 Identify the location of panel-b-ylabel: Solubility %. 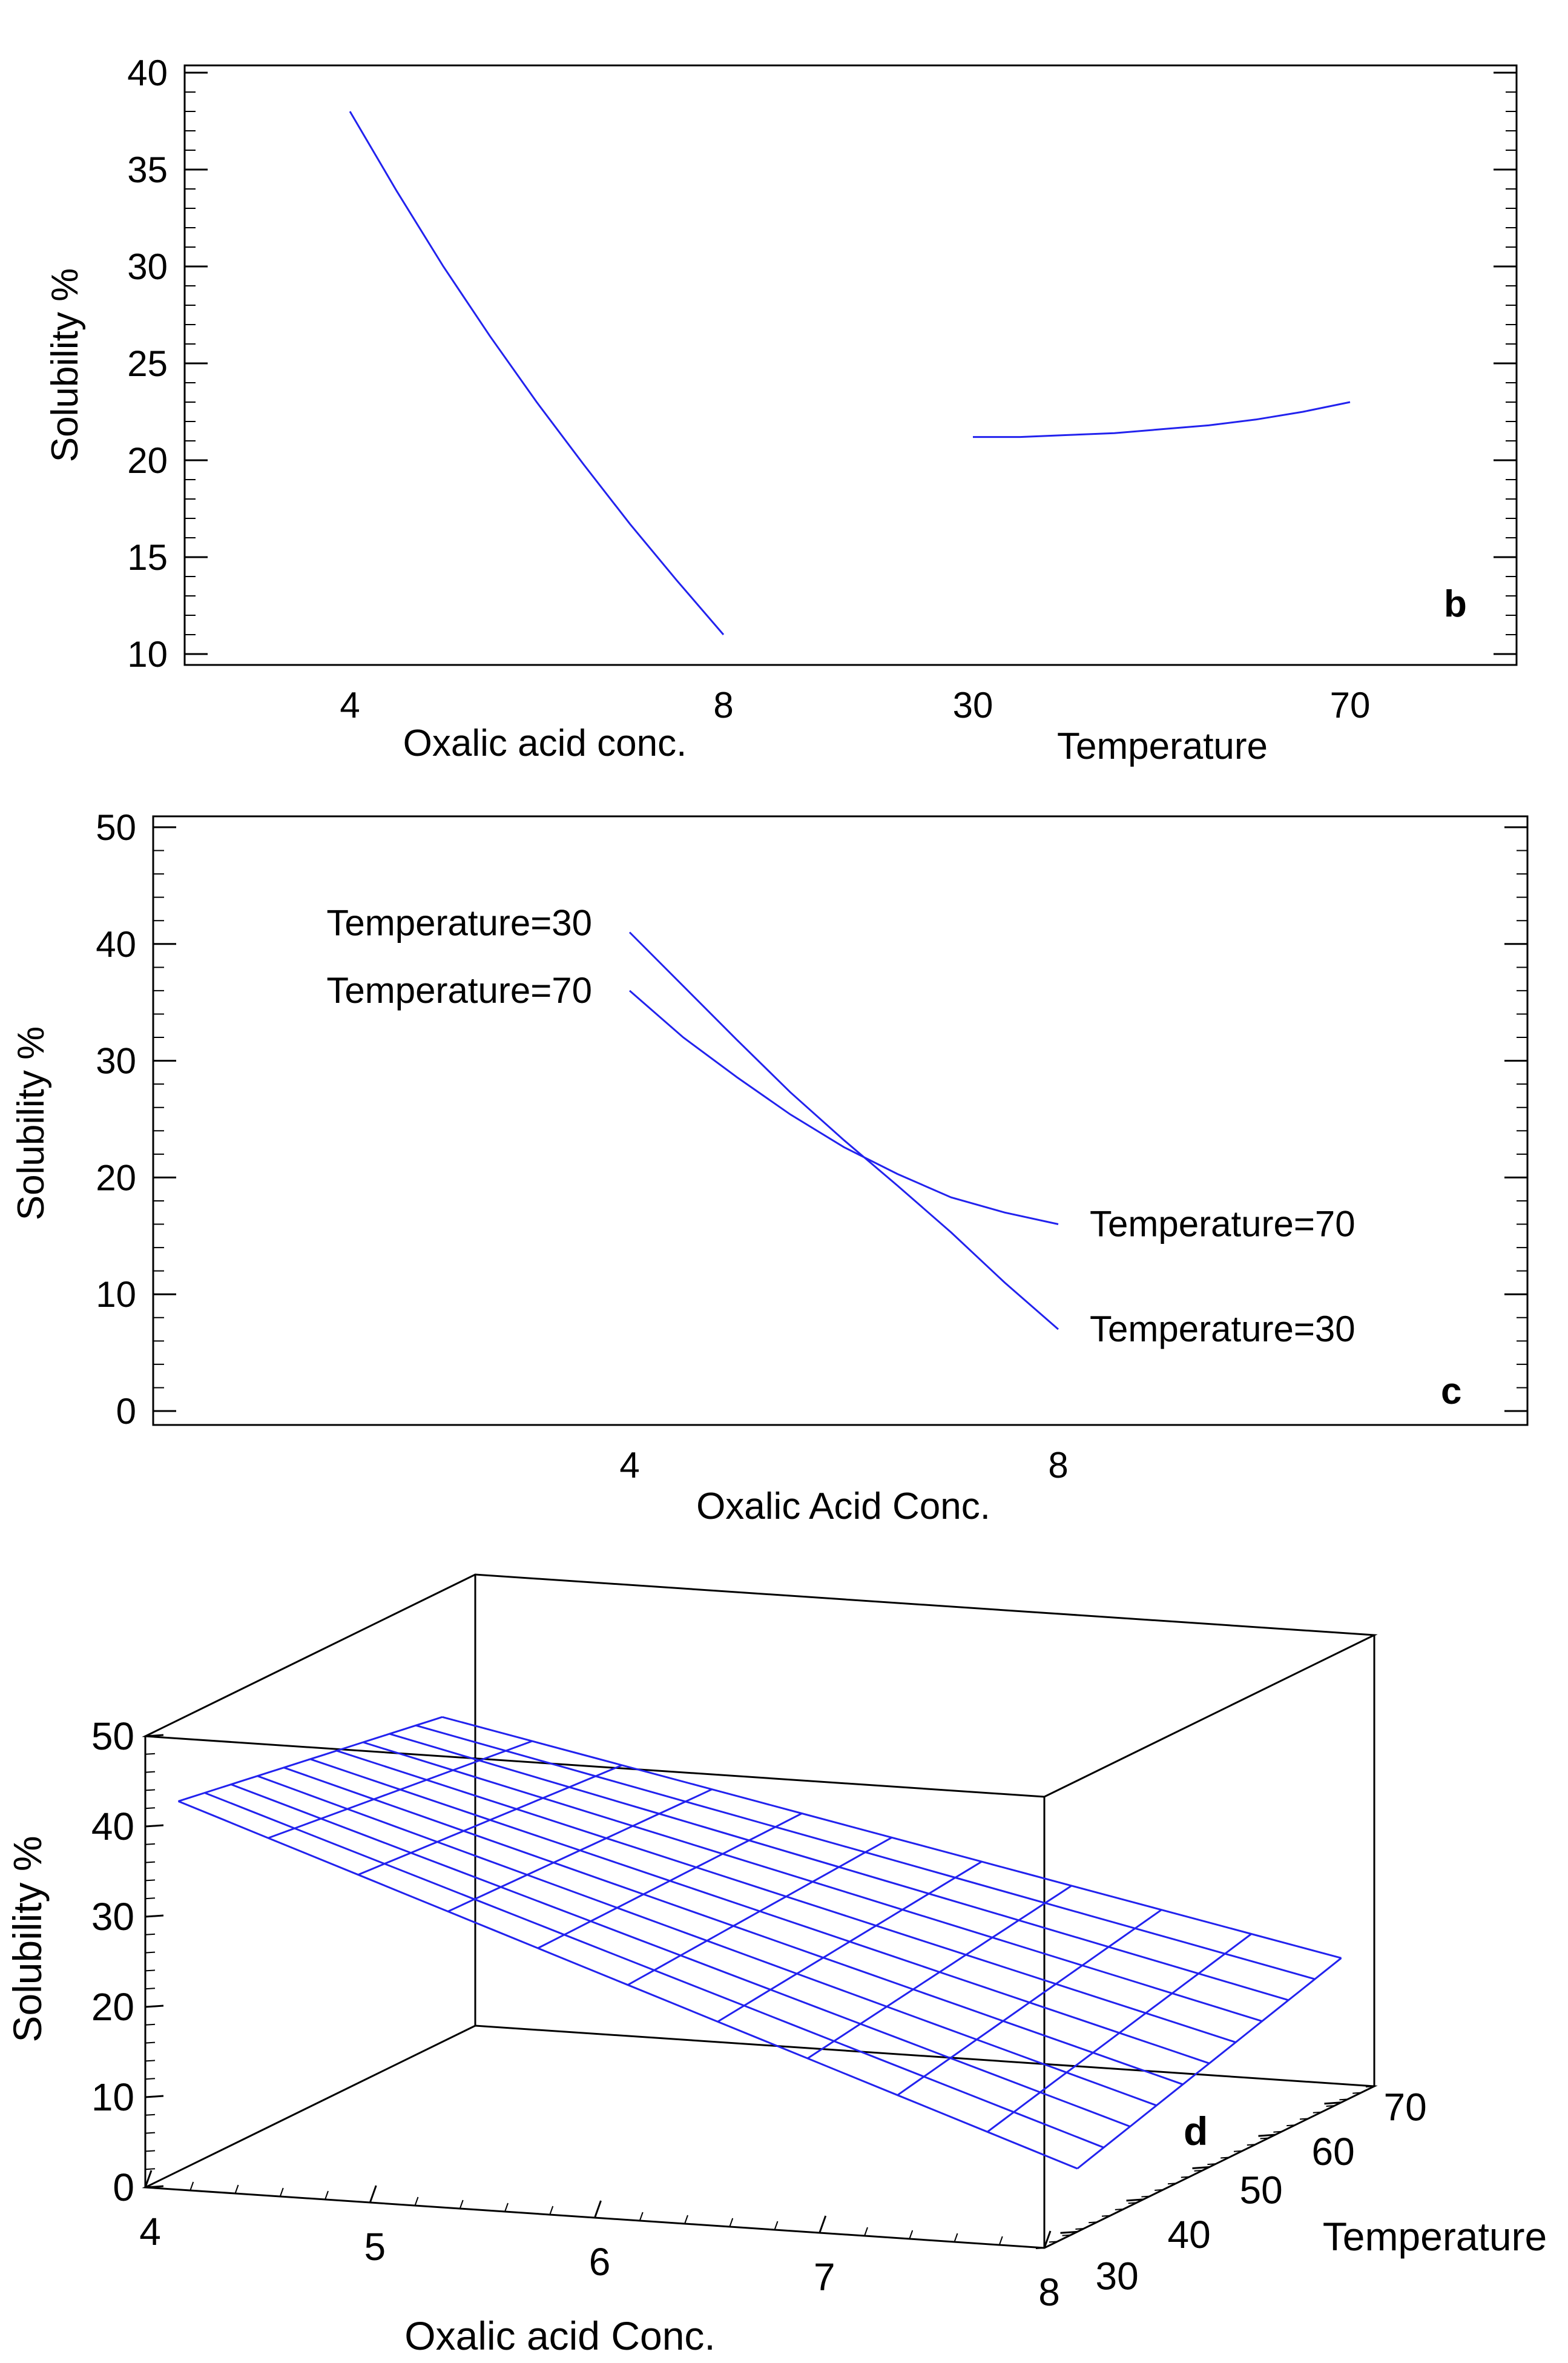
(65, 365).